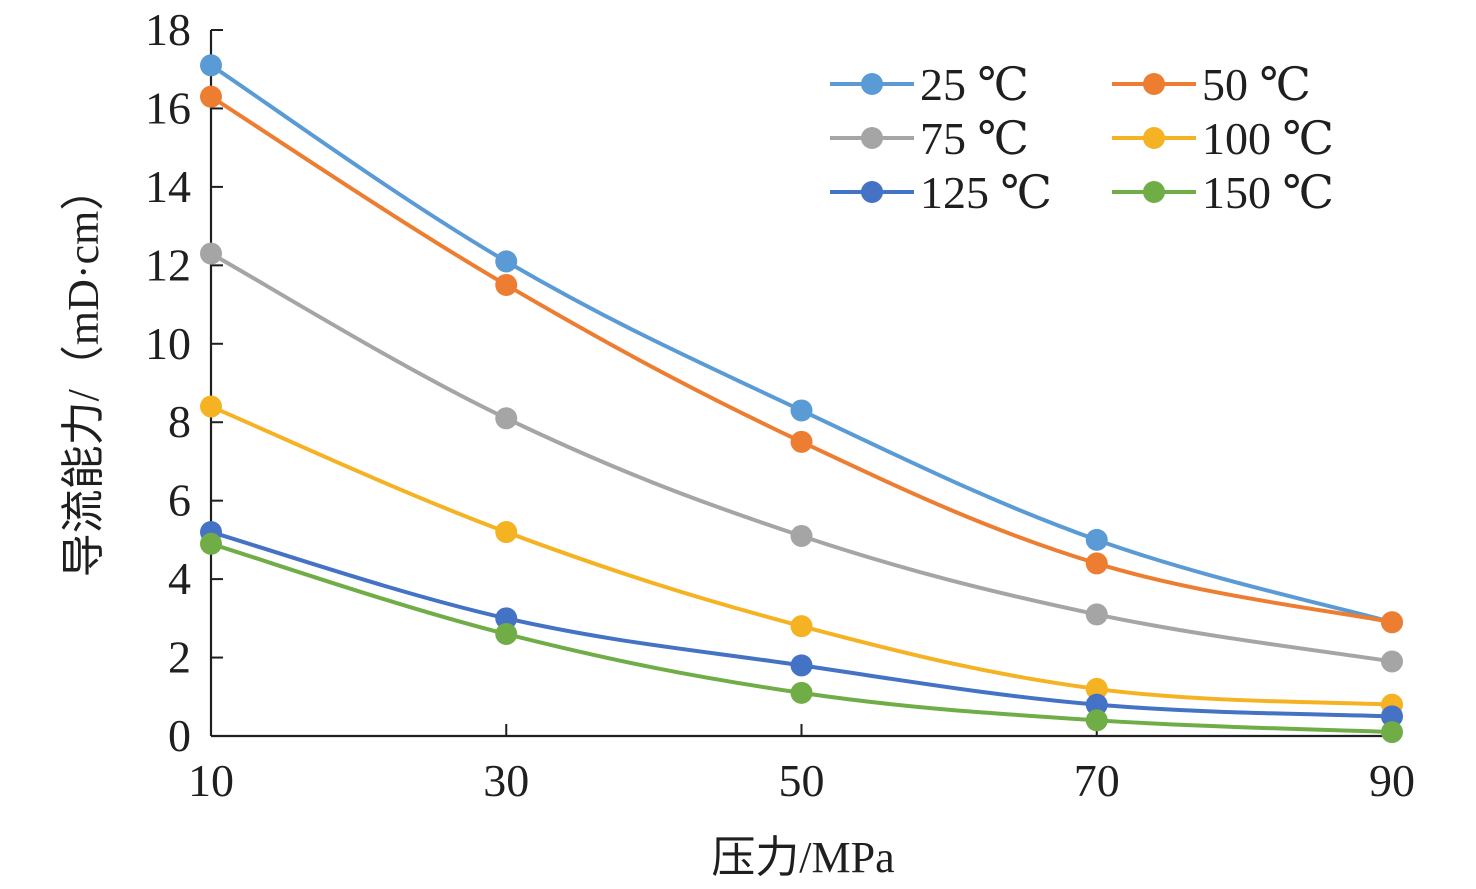 This screenshot has height=889, width=1476. Describe the element at coordinates (1268, 192) in the screenshot. I see `legend-label: 150 ℃` at that location.